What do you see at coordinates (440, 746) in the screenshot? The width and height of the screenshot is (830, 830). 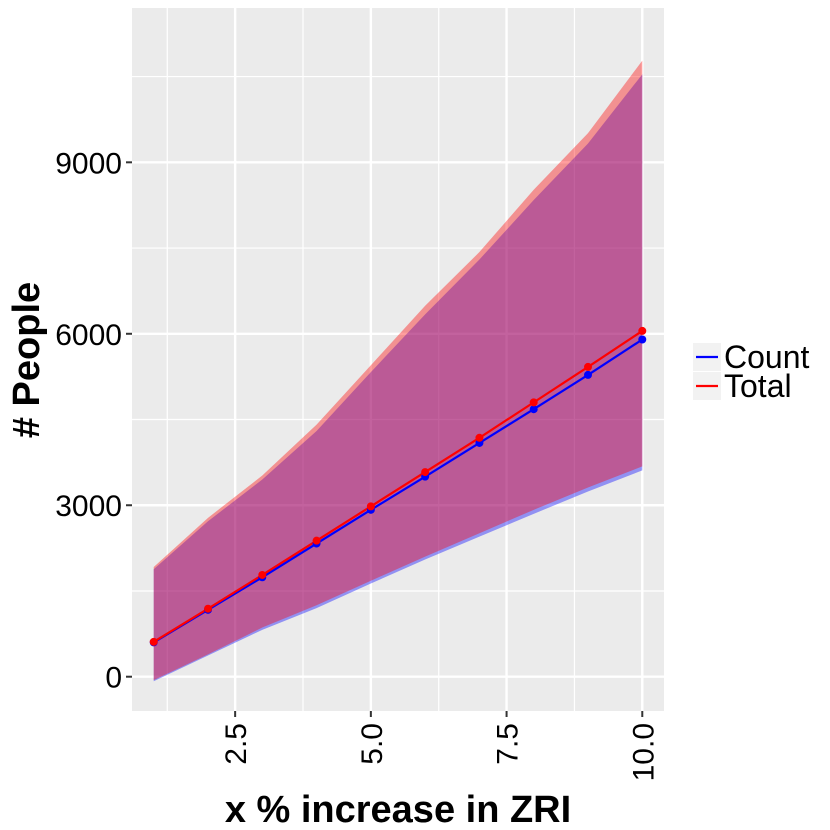 I see `x-axis: 2.5 5.0 7.5 10.0` at bounding box center [440, 746].